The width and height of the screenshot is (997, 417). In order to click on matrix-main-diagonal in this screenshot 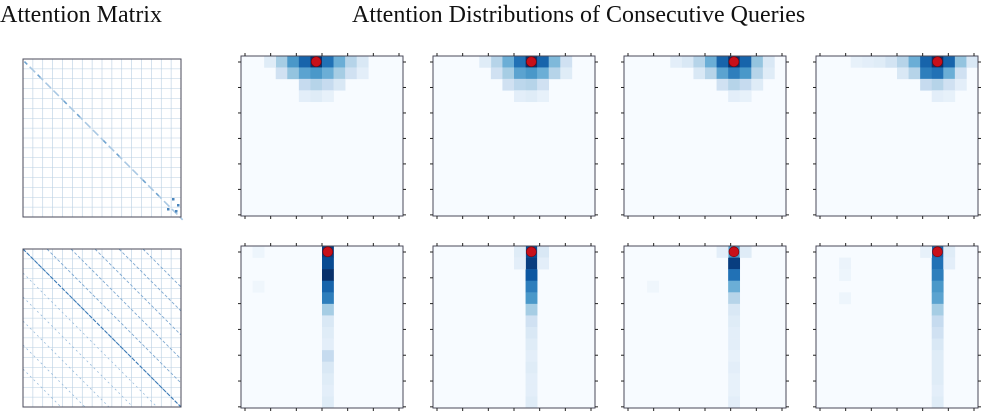, I will do `click(102, 328)`.